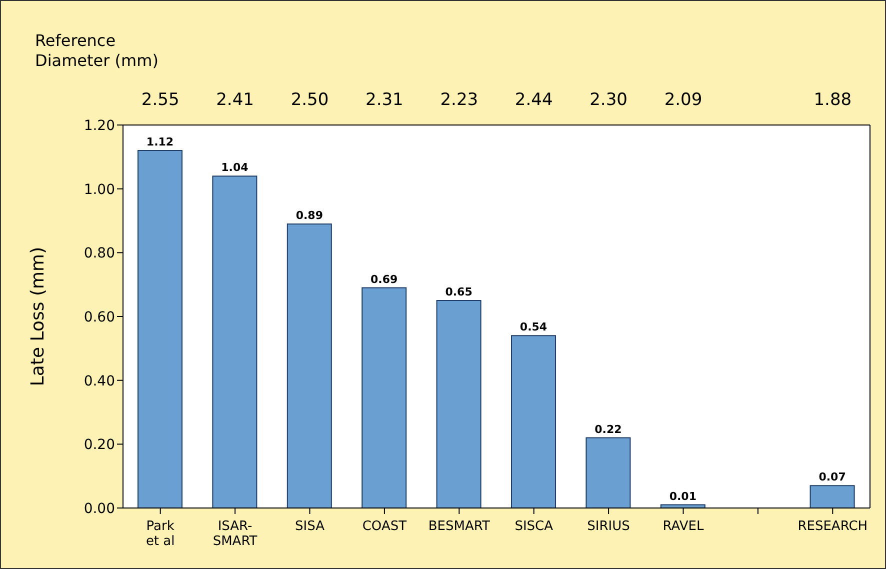 The image size is (886, 569). I want to click on y-tick-label: 1.00, so click(99, 190).